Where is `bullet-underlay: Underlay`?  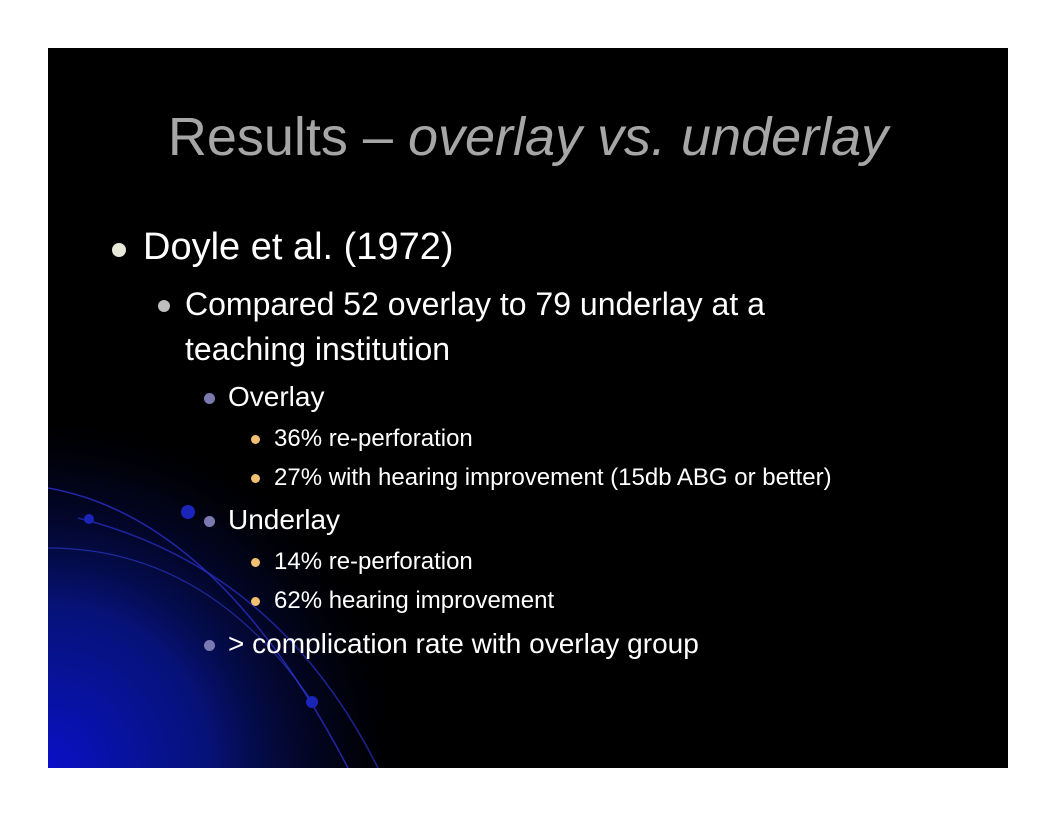
bullet-underlay: Underlay is located at coordinates (284, 519).